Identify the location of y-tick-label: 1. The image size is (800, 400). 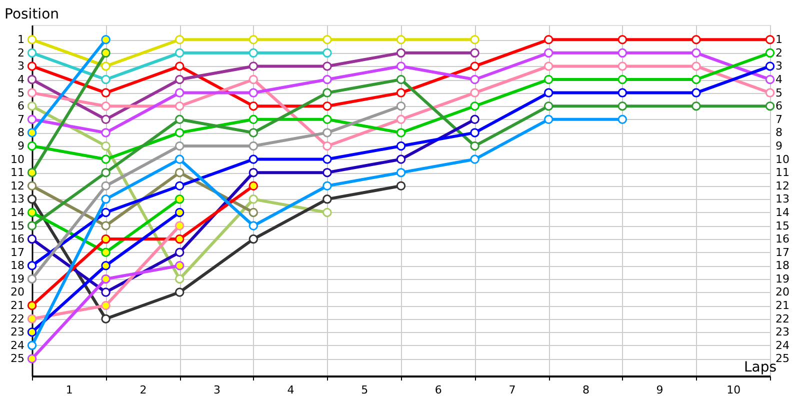
(21, 39).